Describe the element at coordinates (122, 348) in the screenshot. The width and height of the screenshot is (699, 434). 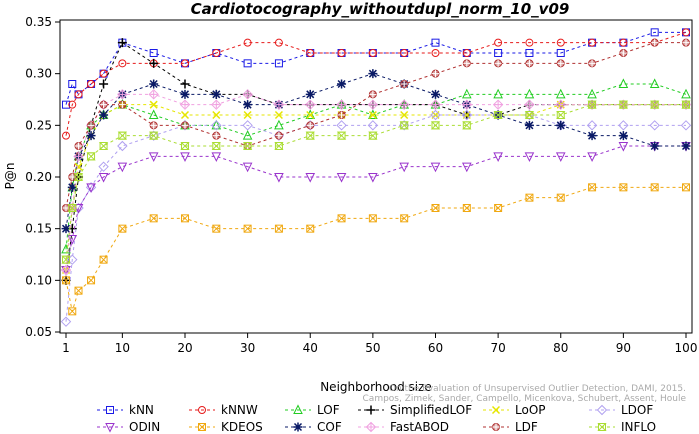
I see `x-tick-label: 10` at that location.